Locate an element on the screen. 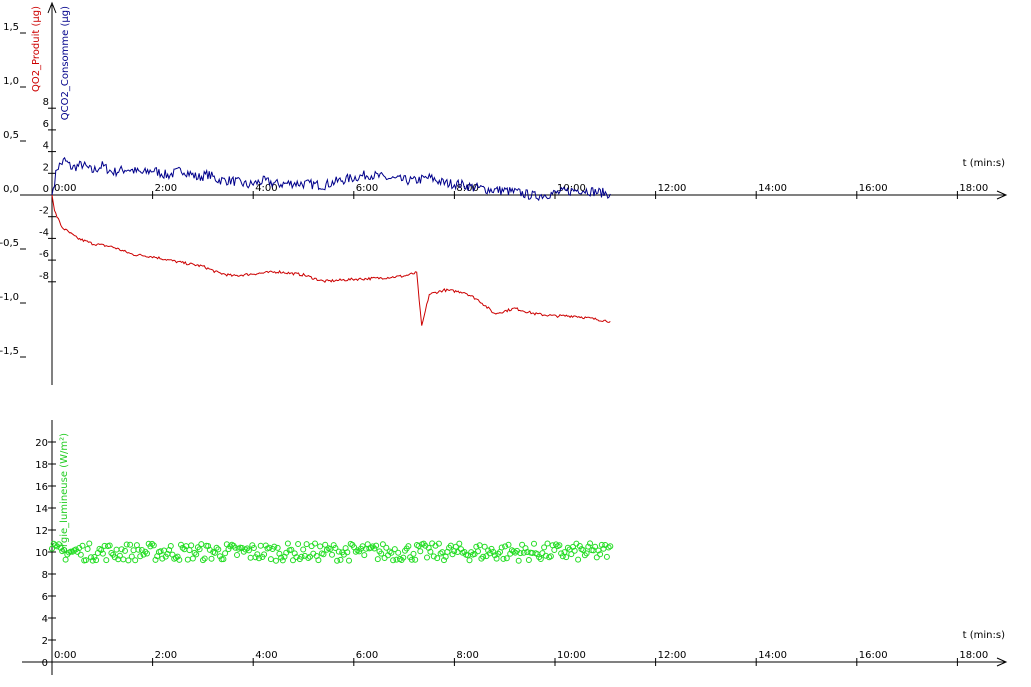 The image size is (1031, 687). top-x-tick-label: 18:00 is located at coordinates (973, 188).